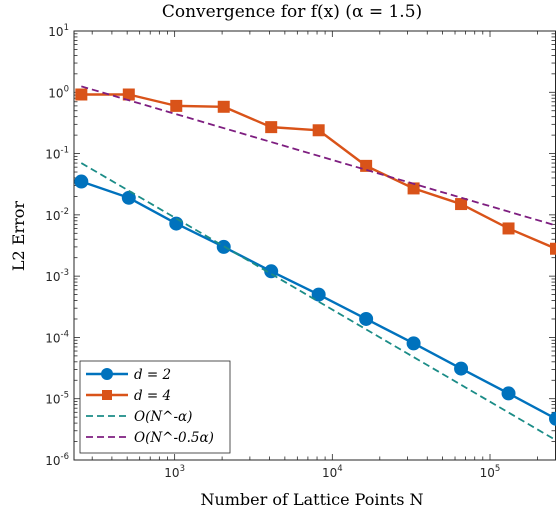 This screenshot has height=514, width=556. Describe the element at coordinates (58, 31) in the screenshot. I see `y-tick-label: 10¹` at that location.